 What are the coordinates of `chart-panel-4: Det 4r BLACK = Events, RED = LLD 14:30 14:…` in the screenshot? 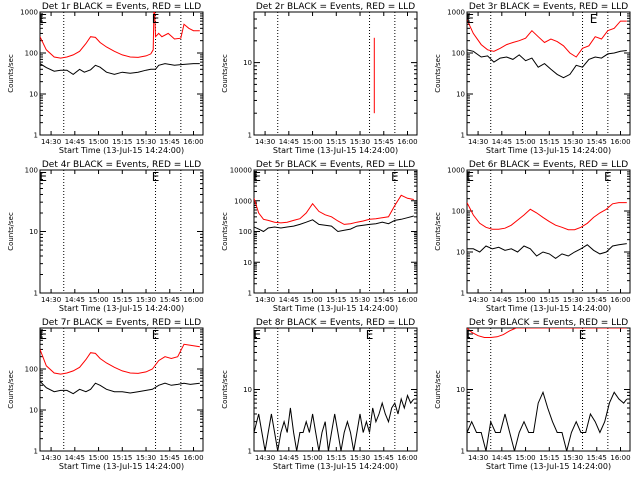 It's located at (105, 236).